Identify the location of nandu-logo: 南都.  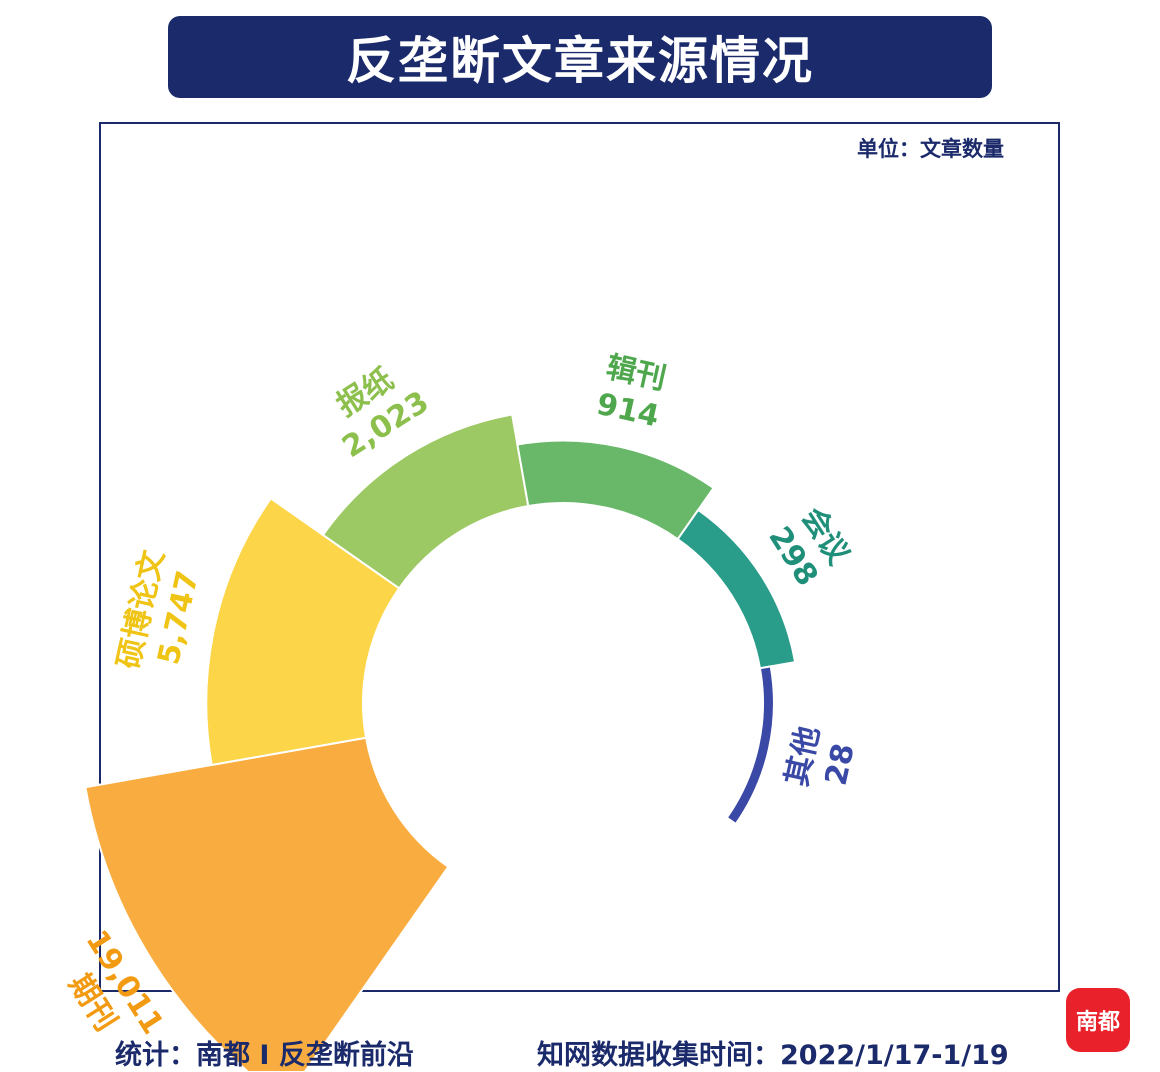
(1098, 1020).